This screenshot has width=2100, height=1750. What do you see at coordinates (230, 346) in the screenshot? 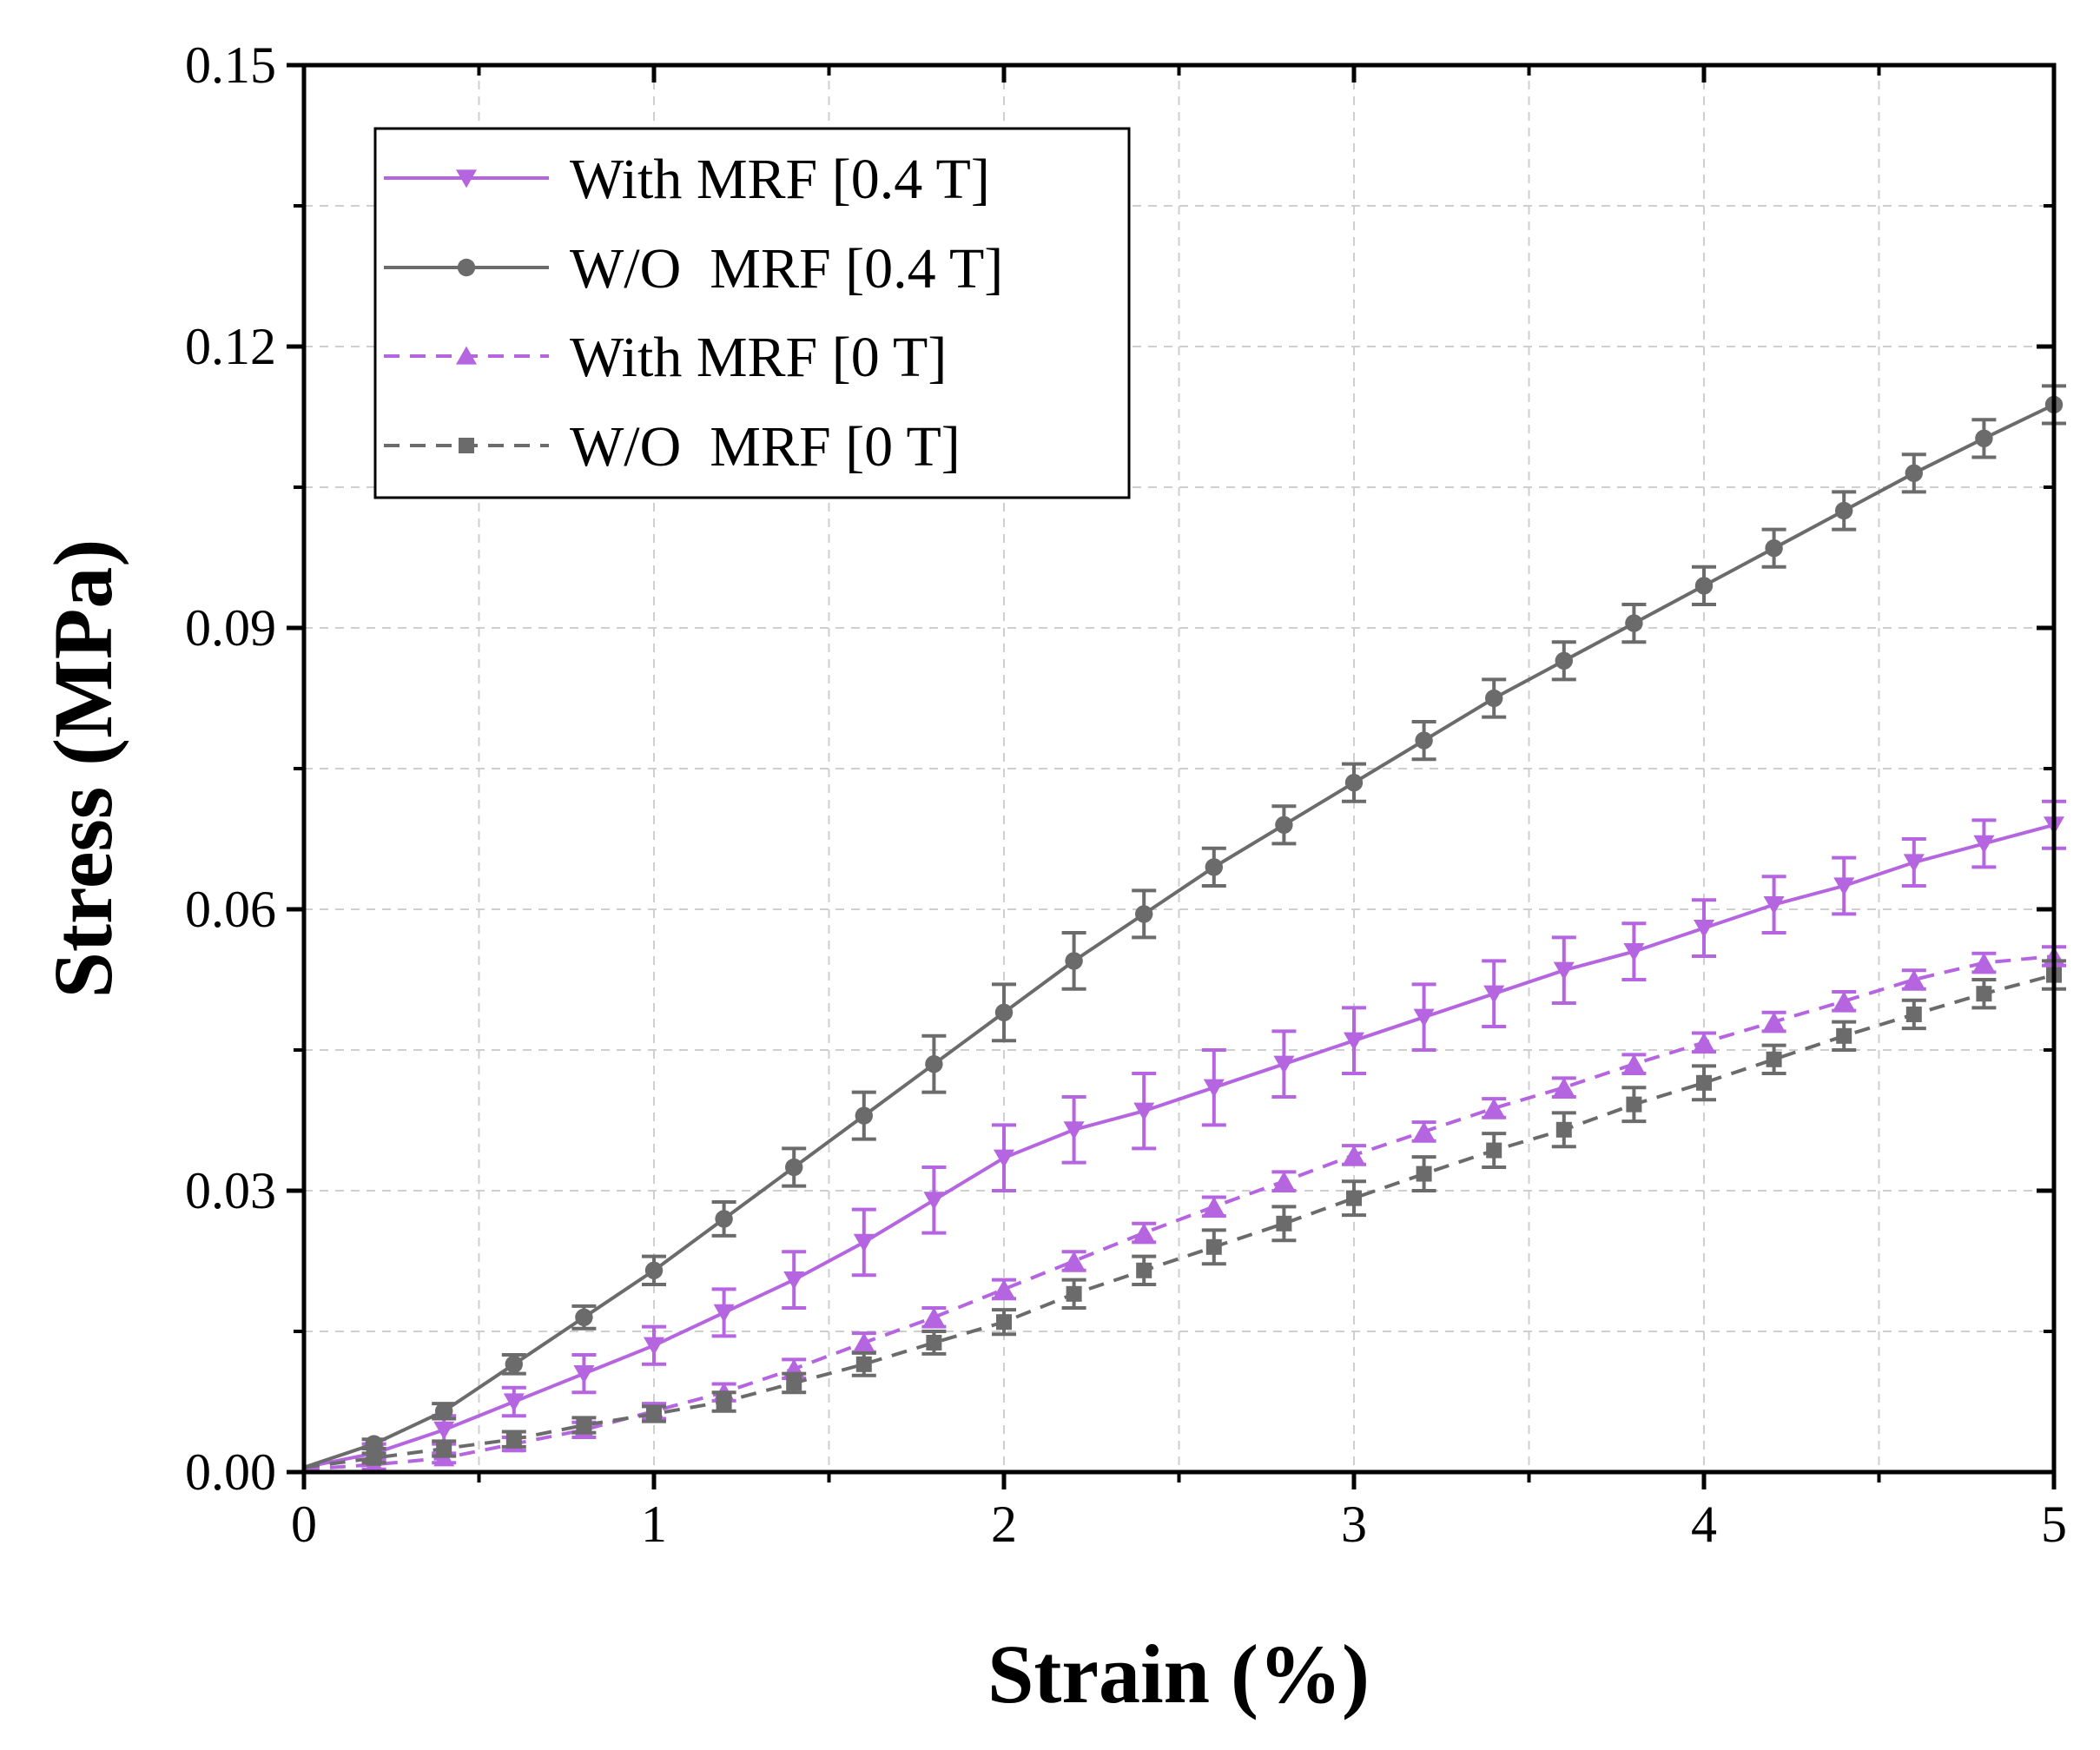
I see `y-tick-label: 0.12` at bounding box center [230, 346].